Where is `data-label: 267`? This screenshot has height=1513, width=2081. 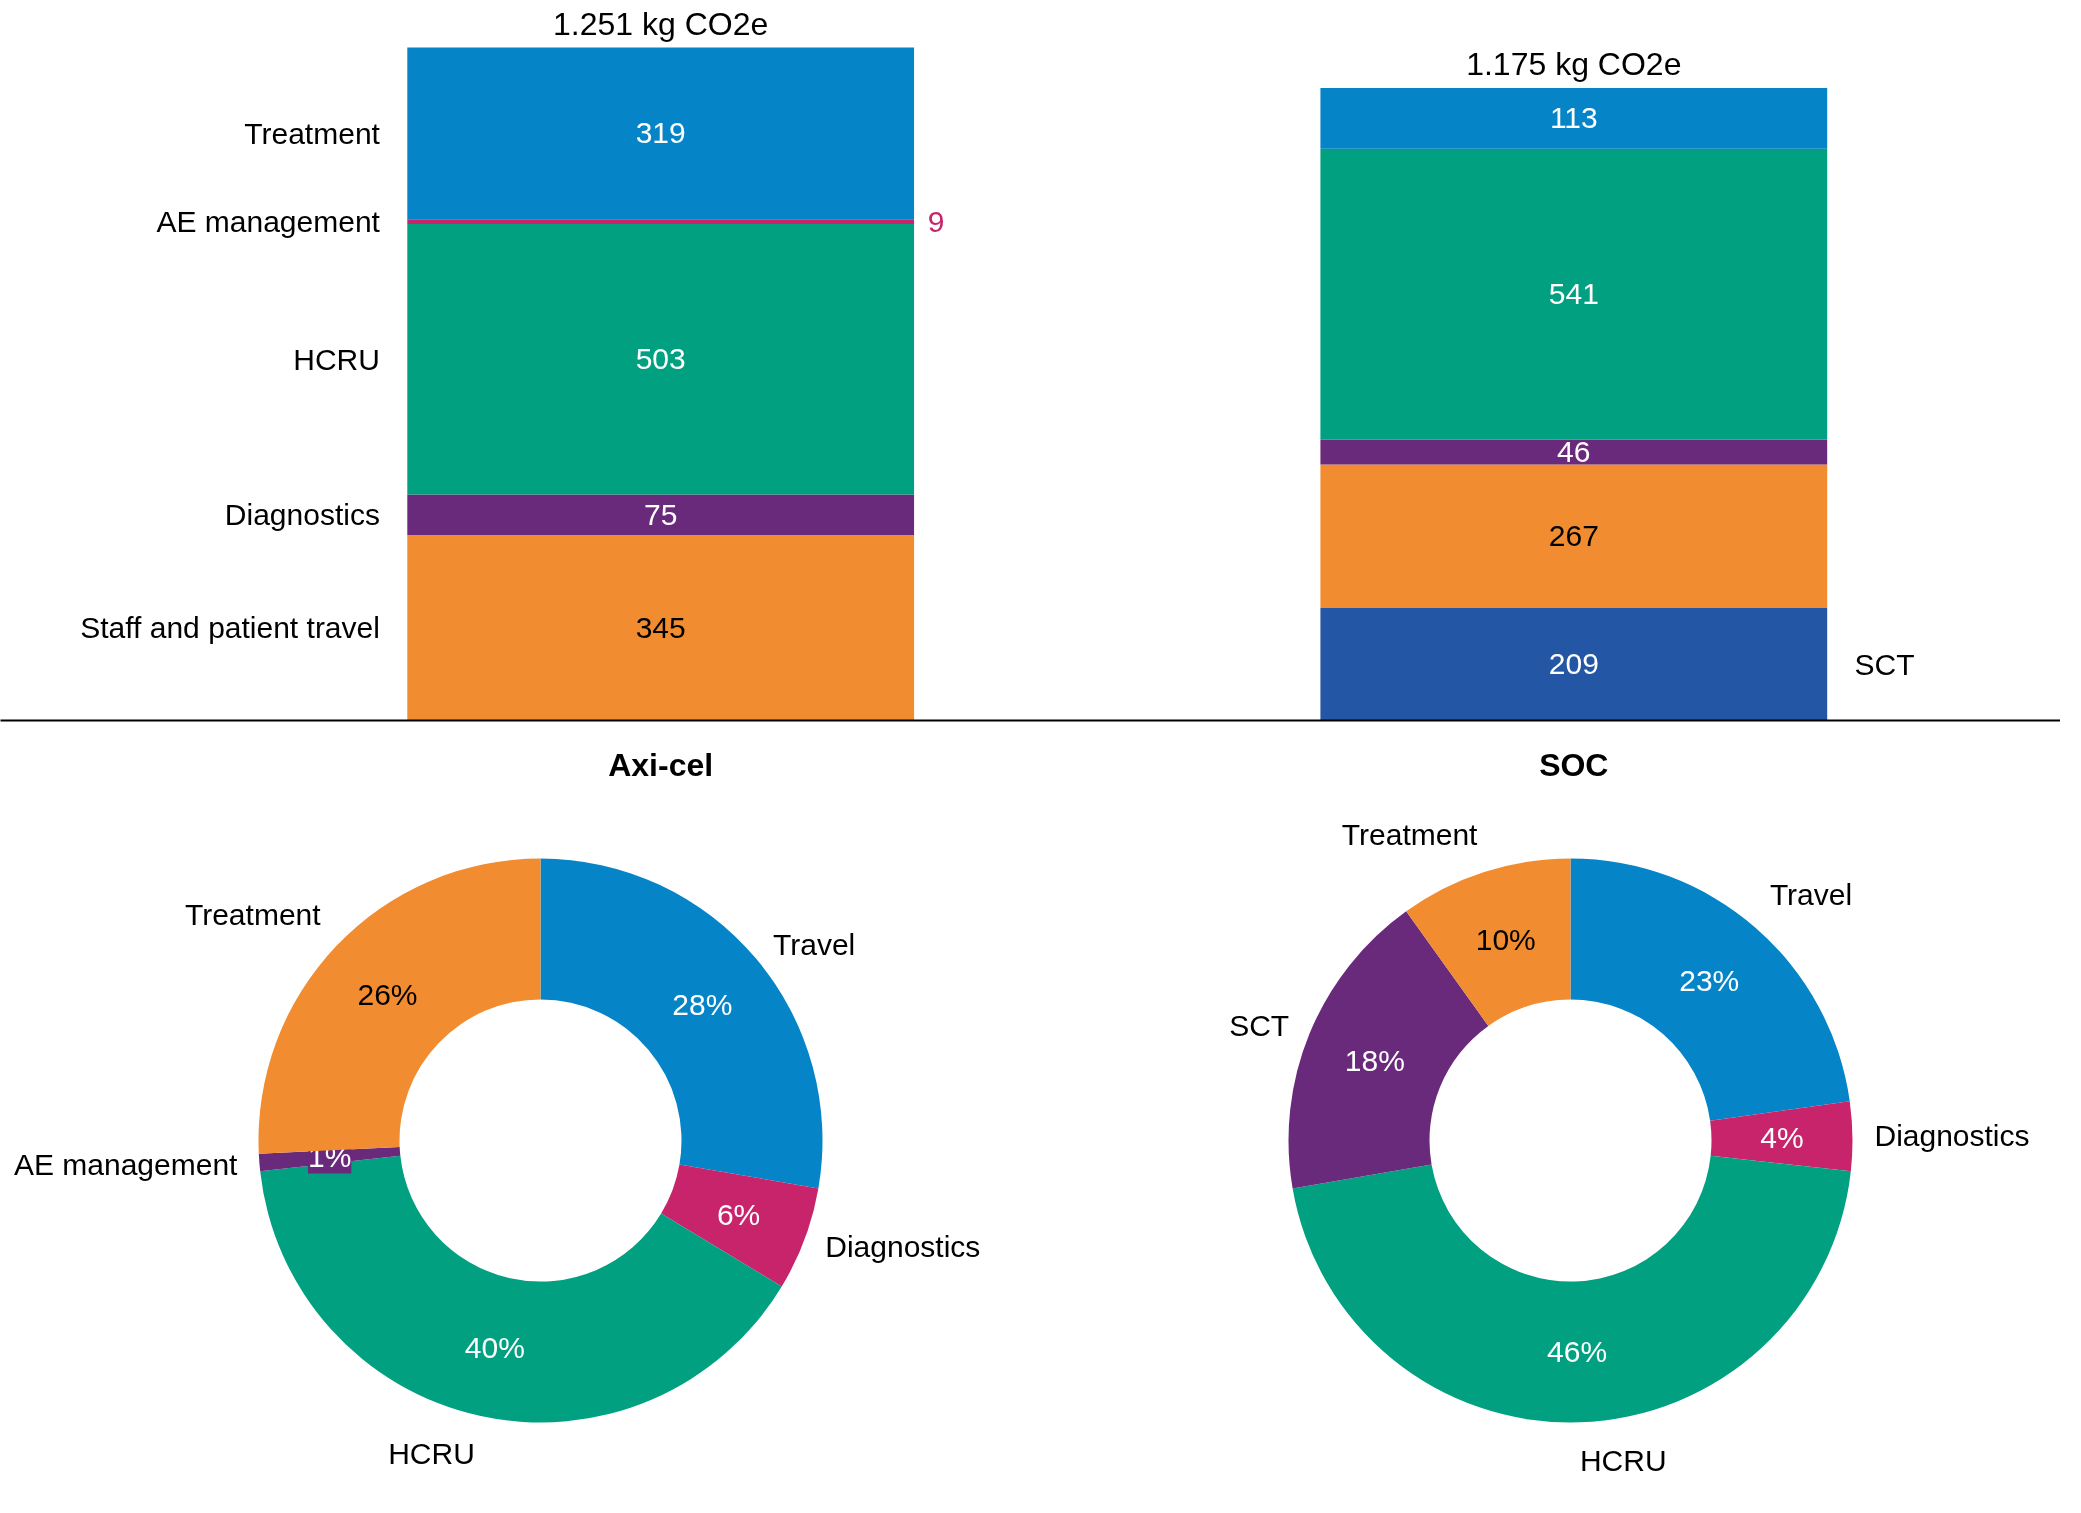
data-label: 267 is located at coordinates (1573, 536).